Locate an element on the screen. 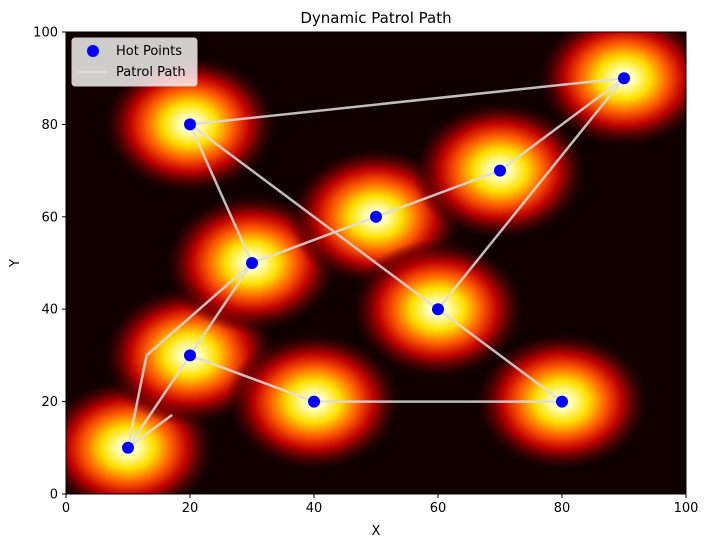 The width and height of the screenshot is (708, 547). x-tick-label: 20 is located at coordinates (190, 508).